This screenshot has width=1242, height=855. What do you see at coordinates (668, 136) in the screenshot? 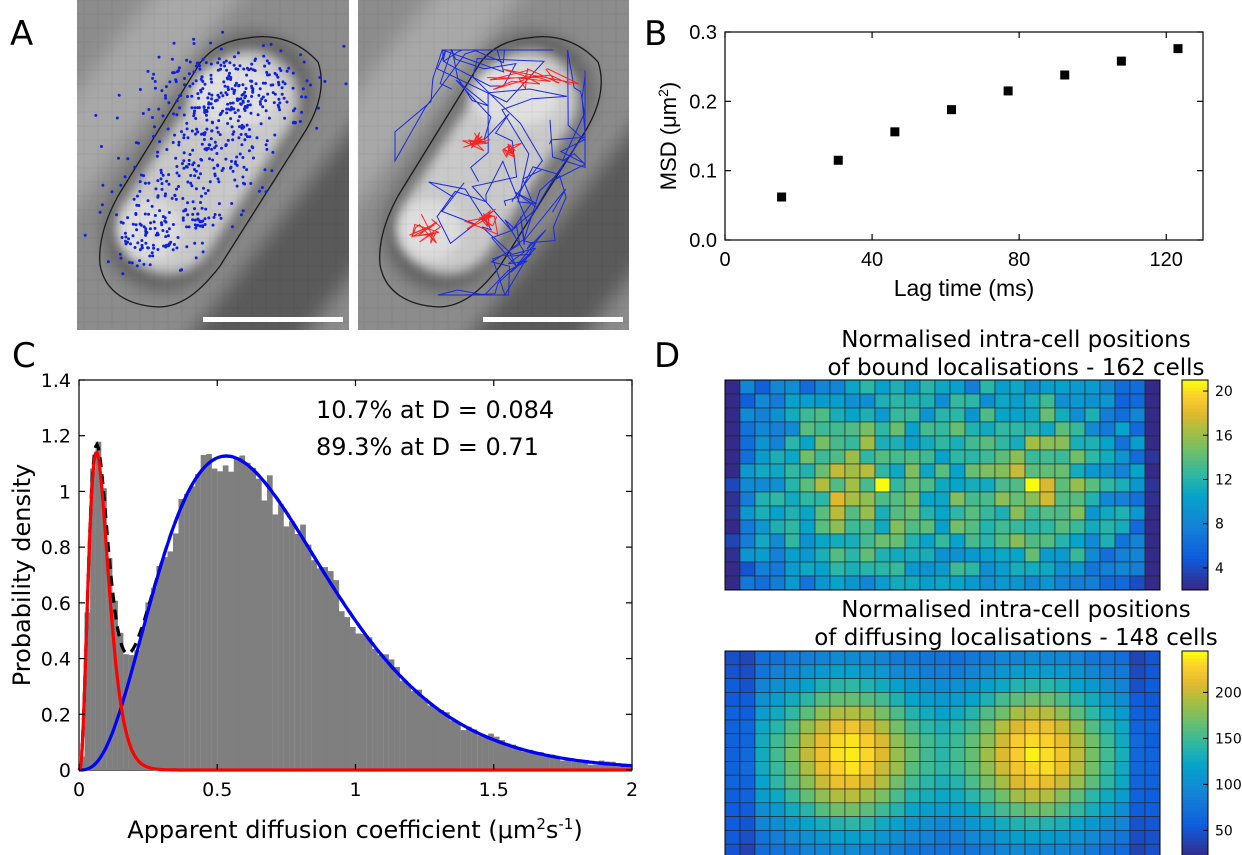
I see `y-axis-label: MSD (μm2)` at bounding box center [668, 136].